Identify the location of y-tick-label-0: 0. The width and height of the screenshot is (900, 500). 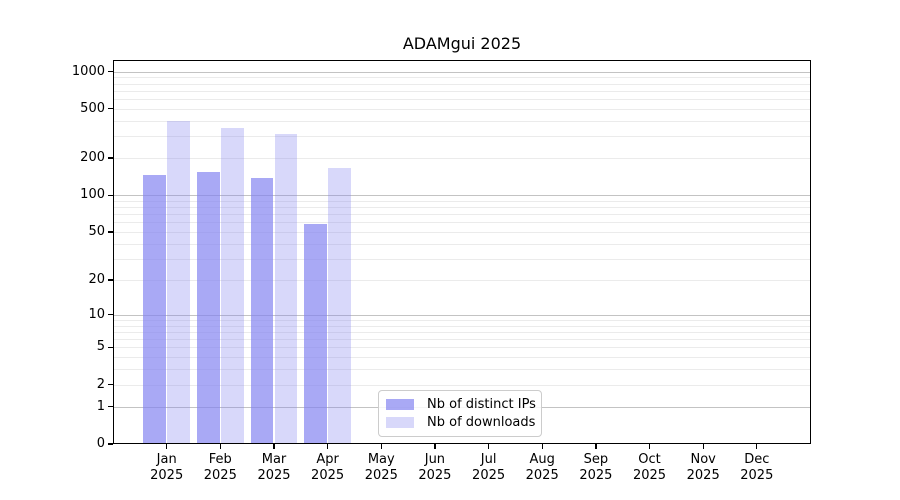
(100, 443).